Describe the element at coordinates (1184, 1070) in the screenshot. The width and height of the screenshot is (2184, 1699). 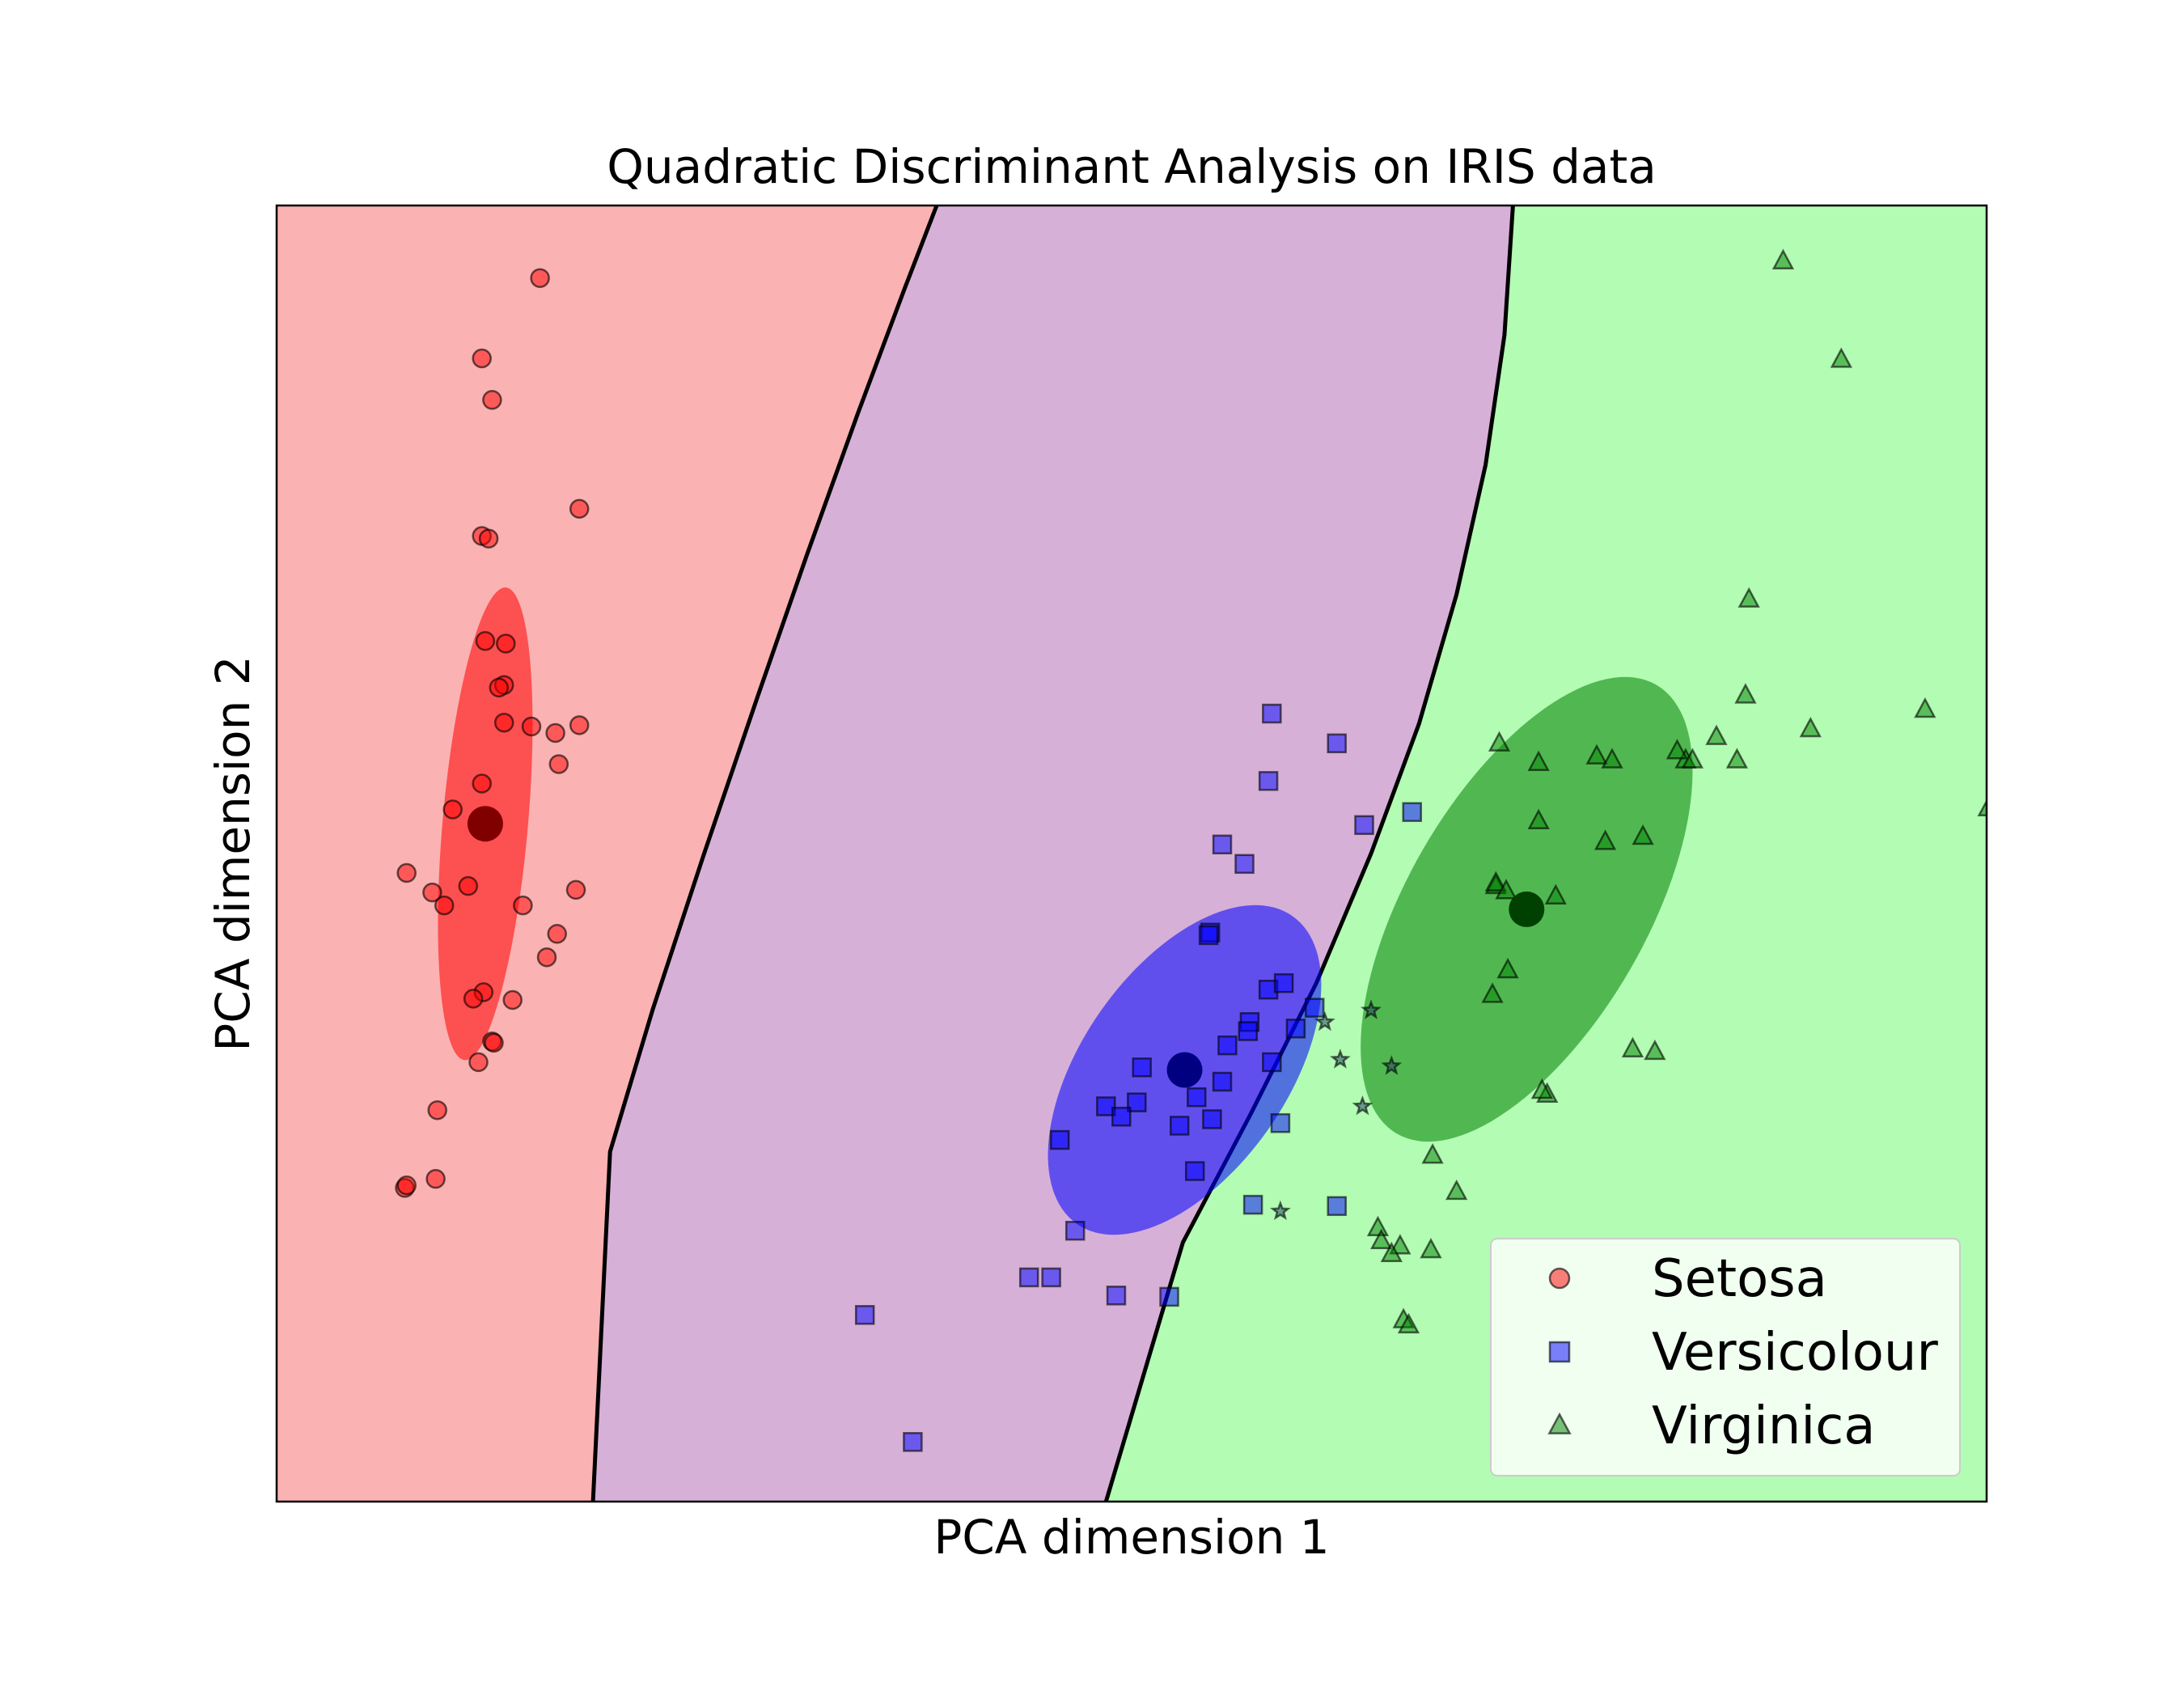
I see `mean-versicolour` at that location.